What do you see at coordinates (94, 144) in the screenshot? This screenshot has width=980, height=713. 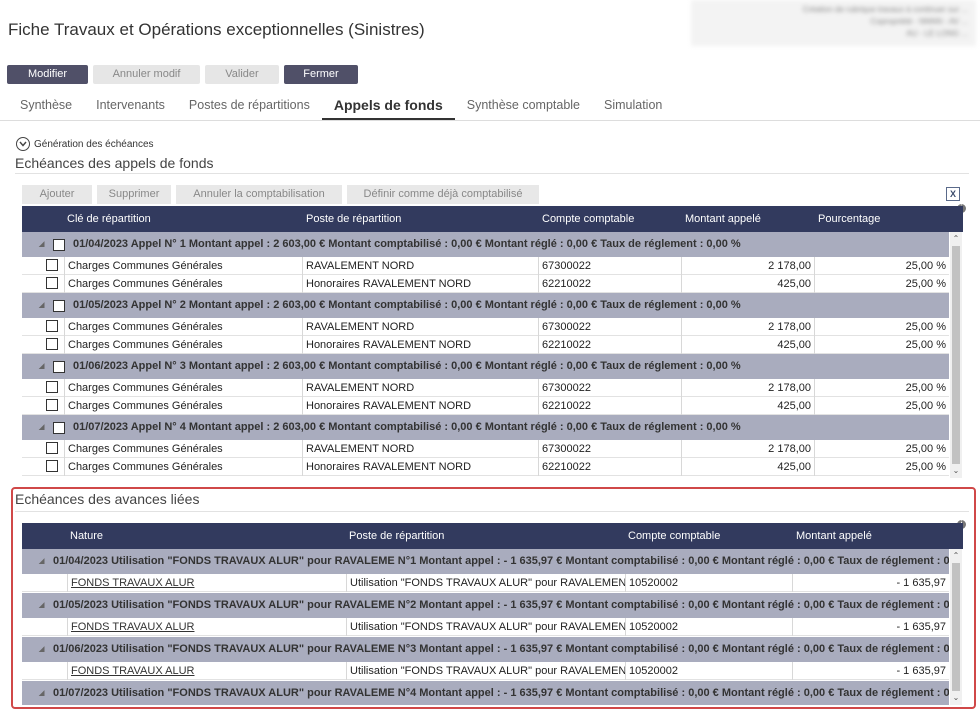 I see `generation-label: Génération des échéances` at bounding box center [94, 144].